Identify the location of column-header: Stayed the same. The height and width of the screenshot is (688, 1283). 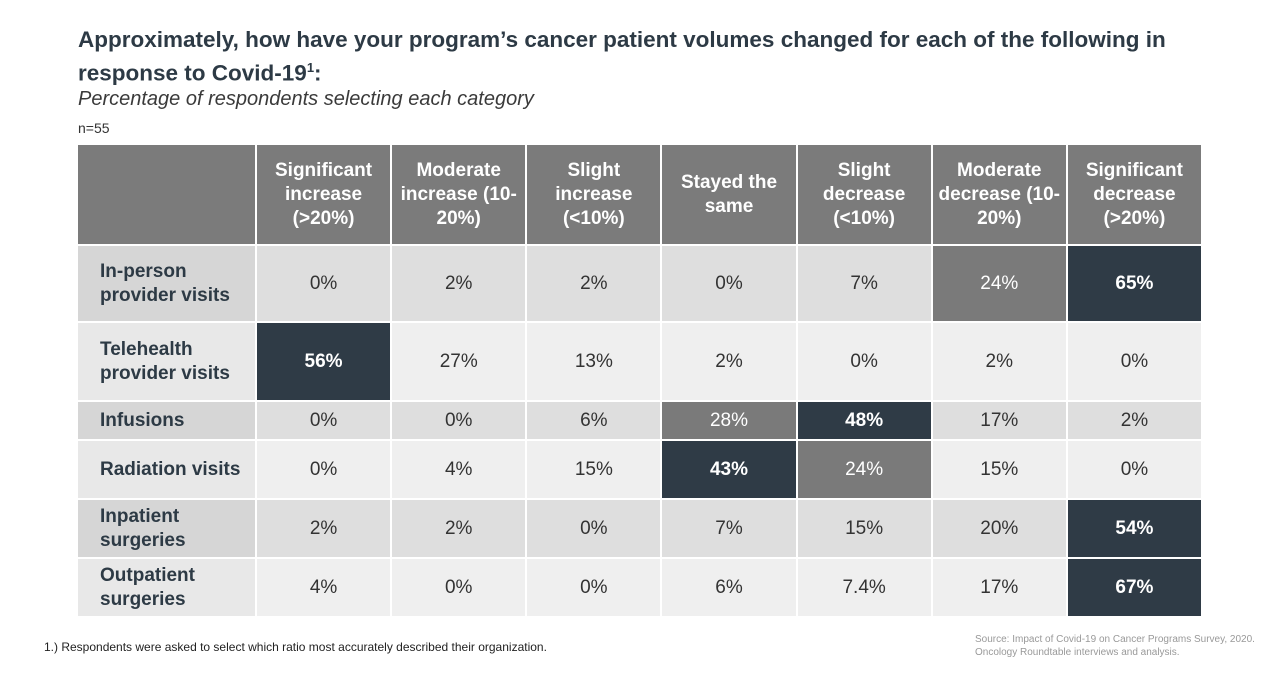
(729, 194).